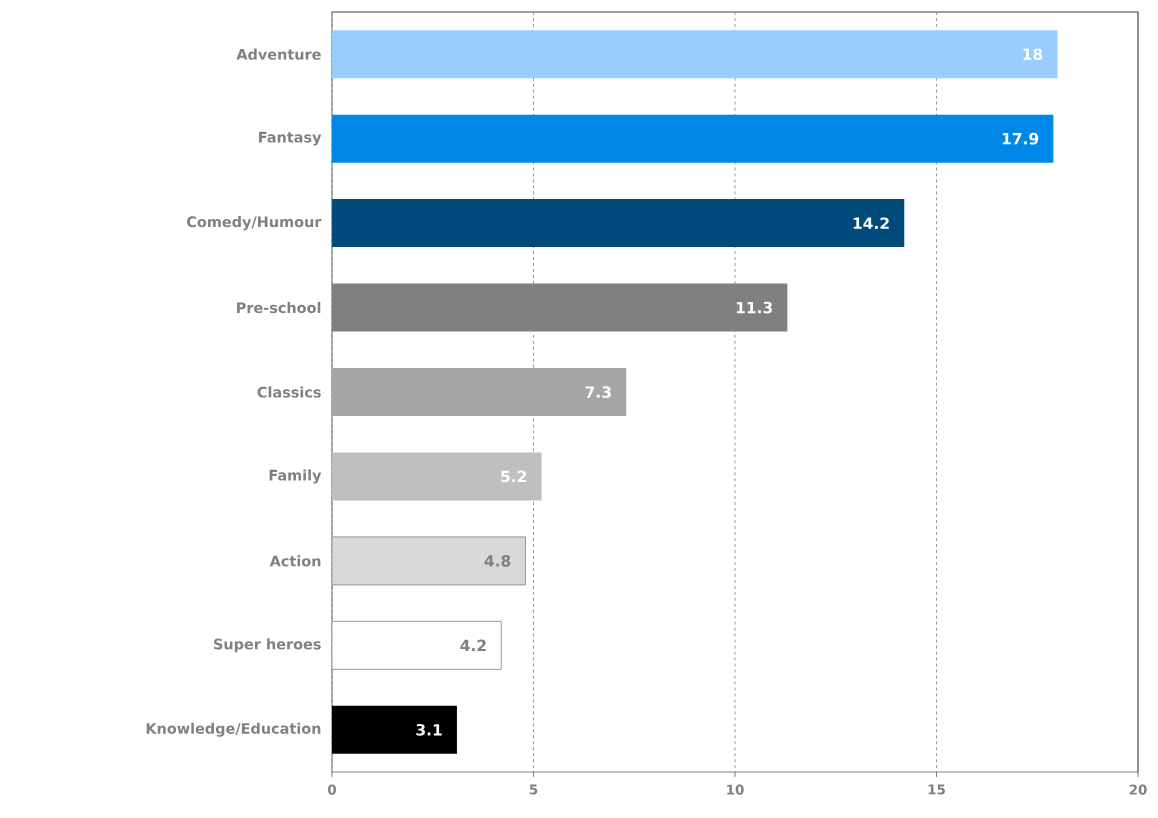 This screenshot has height=818, width=1158. What do you see at coordinates (1033, 54) in the screenshot?
I see `data-label: 18` at bounding box center [1033, 54].